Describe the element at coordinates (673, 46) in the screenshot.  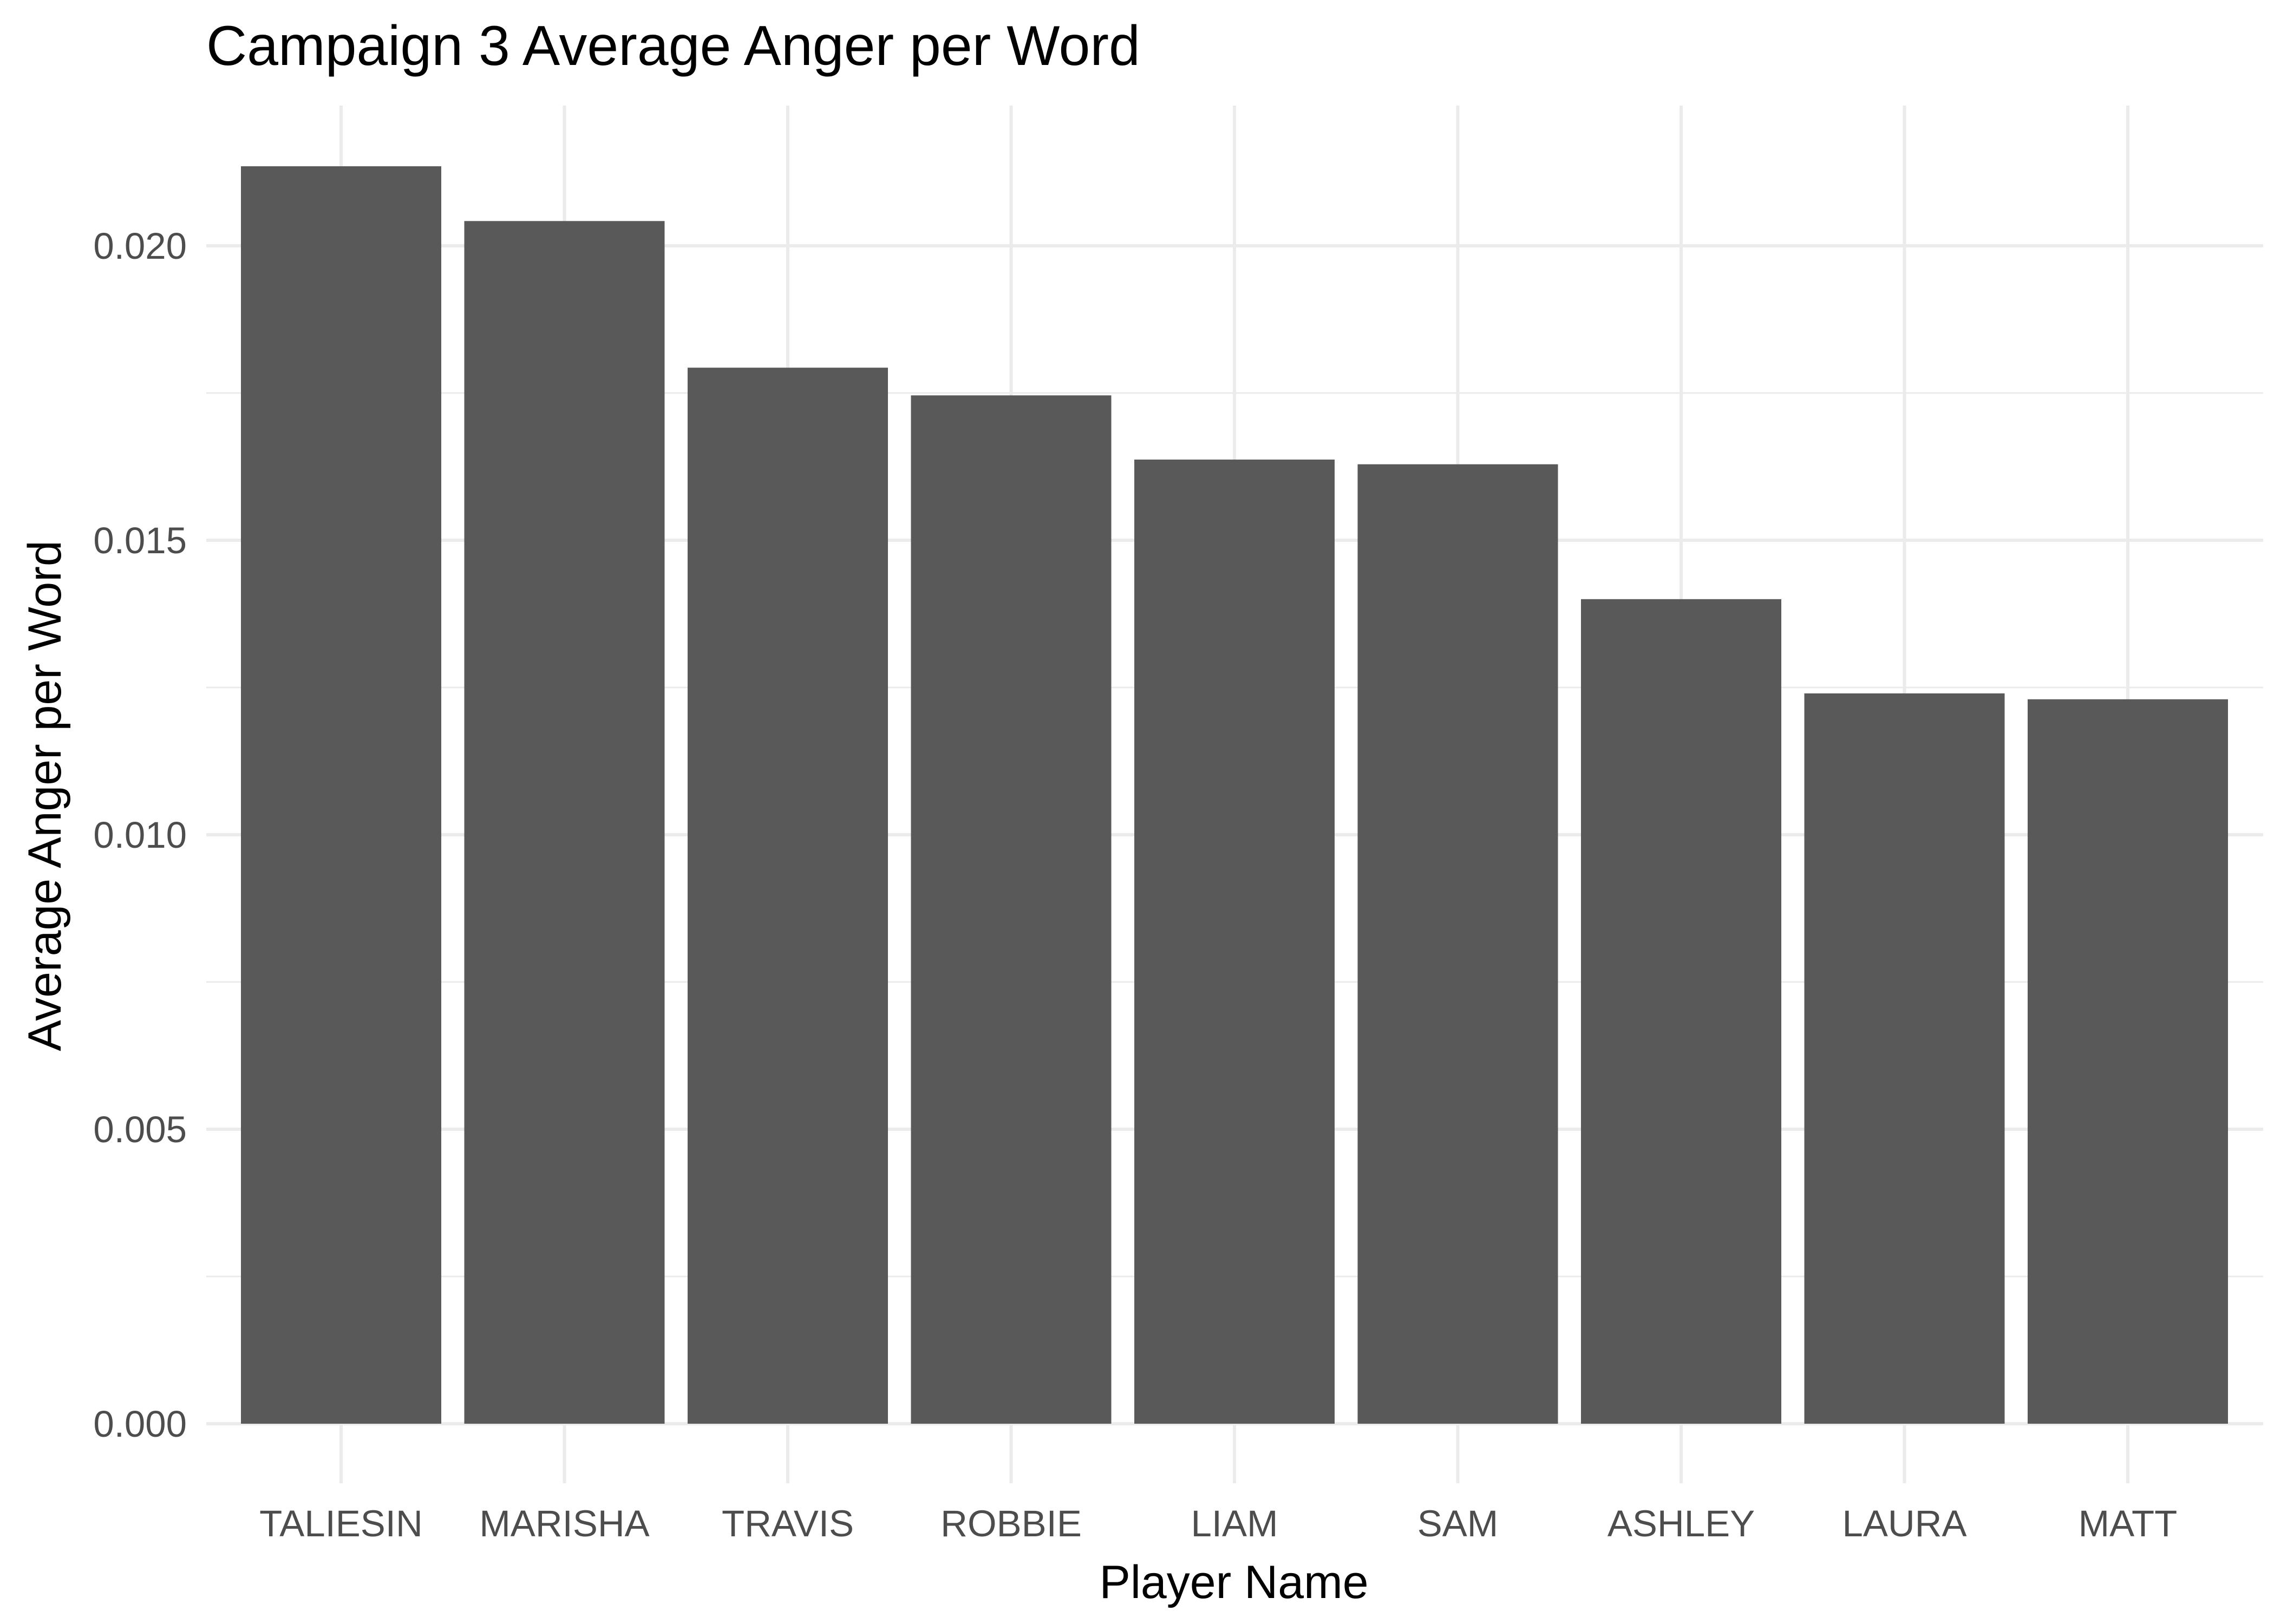
I see `chart-title: Campaign 3 Average Anger per Word` at that location.